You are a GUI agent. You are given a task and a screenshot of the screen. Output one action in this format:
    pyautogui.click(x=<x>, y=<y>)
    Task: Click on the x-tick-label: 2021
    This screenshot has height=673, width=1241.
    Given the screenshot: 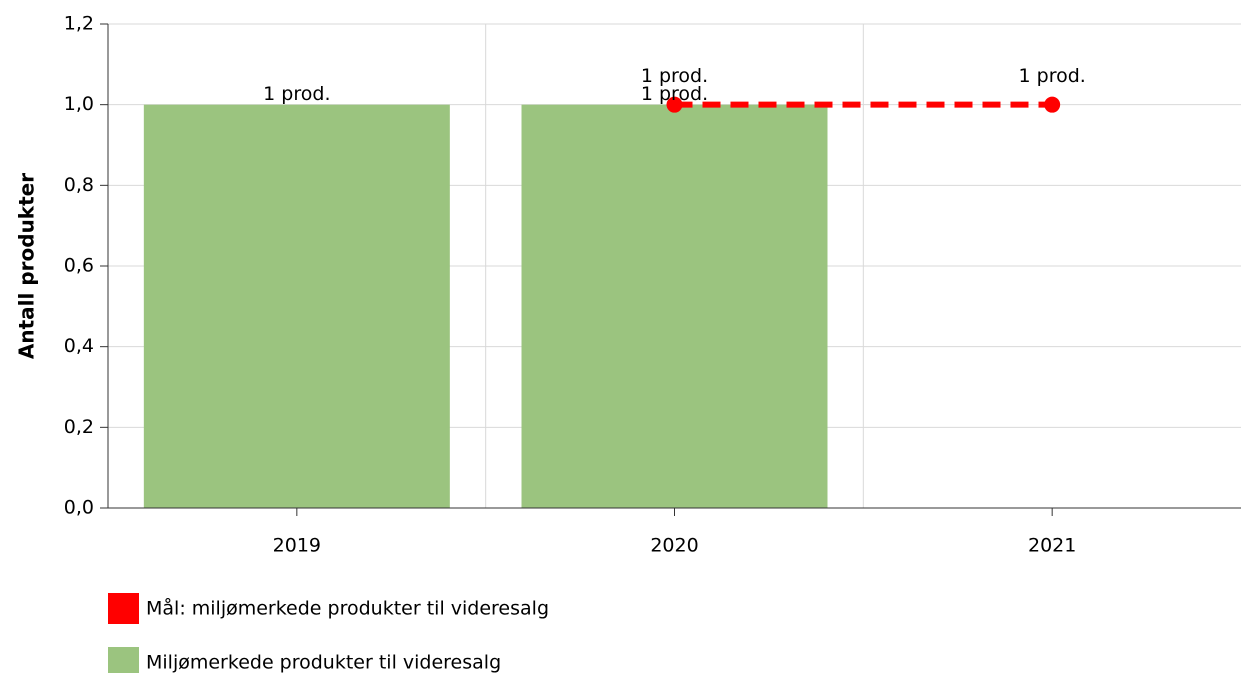 What is the action you would take?
    pyautogui.click(x=1052, y=546)
    